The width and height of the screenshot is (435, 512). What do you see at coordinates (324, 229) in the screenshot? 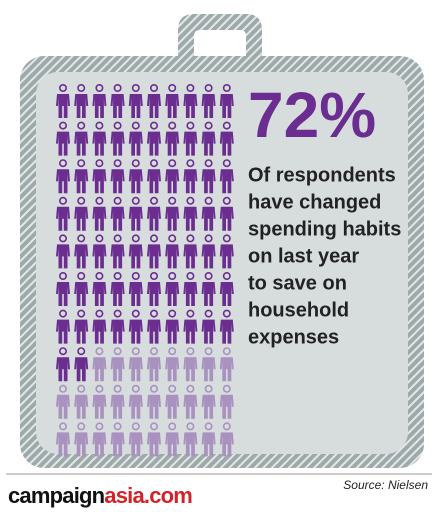
I see `description-line: spending habits` at bounding box center [324, 229].